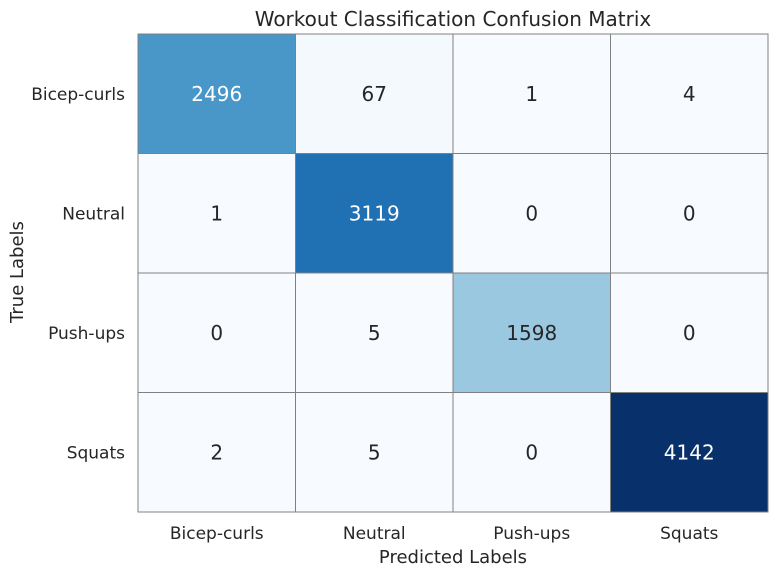 The image size is (776, 576). I want to click on y-axis-label: True Labels, so click(17, 272).